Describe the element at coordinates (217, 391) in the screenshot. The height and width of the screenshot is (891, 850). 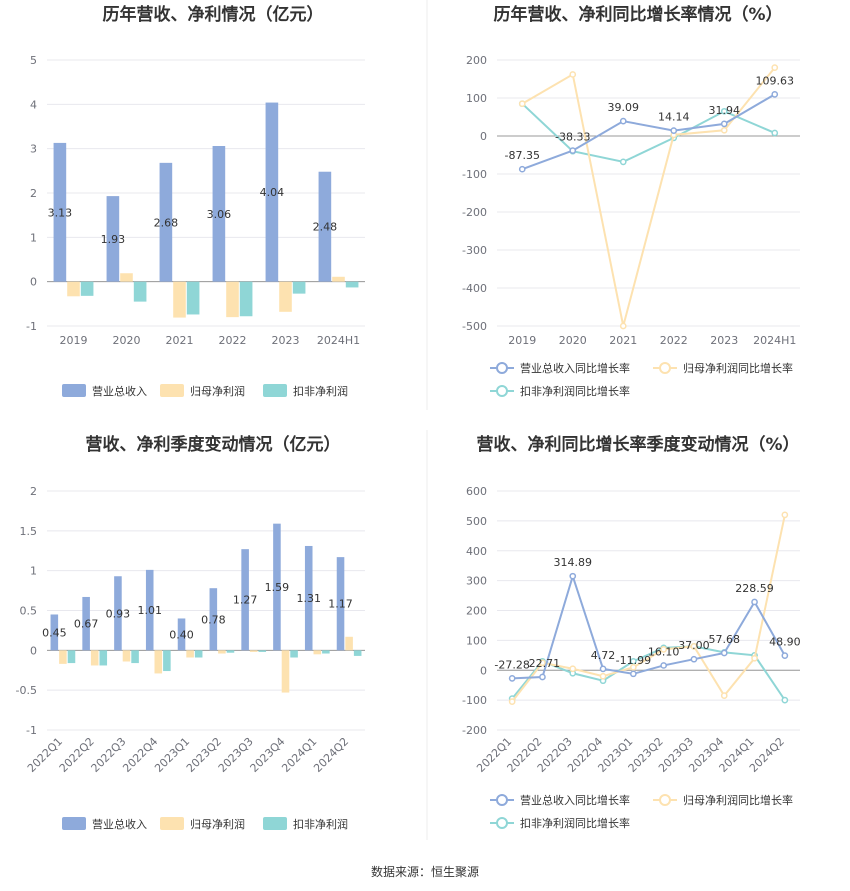
I see `legend-label: 归母净利润` at that location.